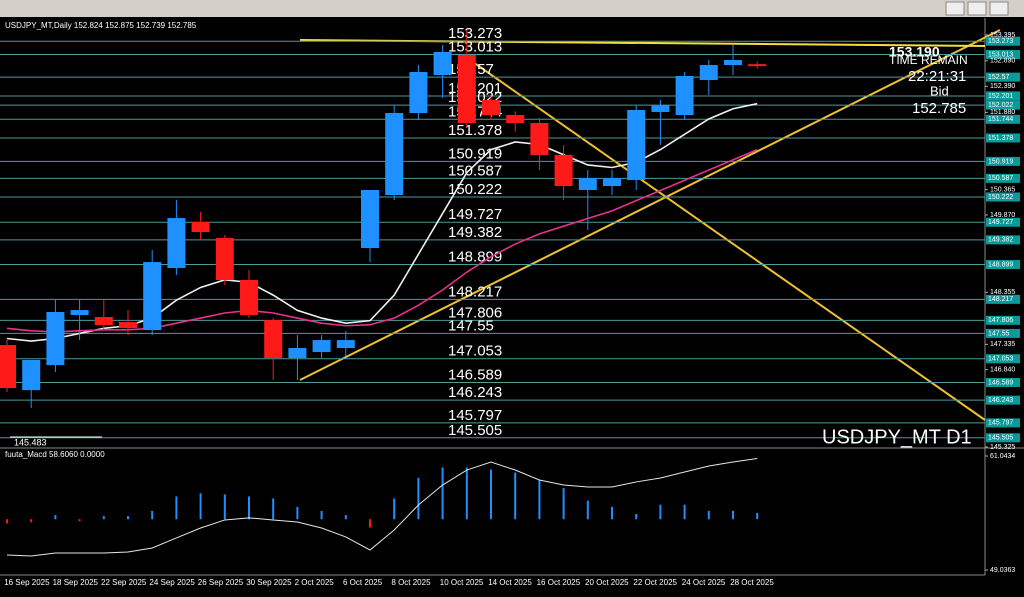  I want to click on level-axis-label: 146.589, so click(1000, 382).